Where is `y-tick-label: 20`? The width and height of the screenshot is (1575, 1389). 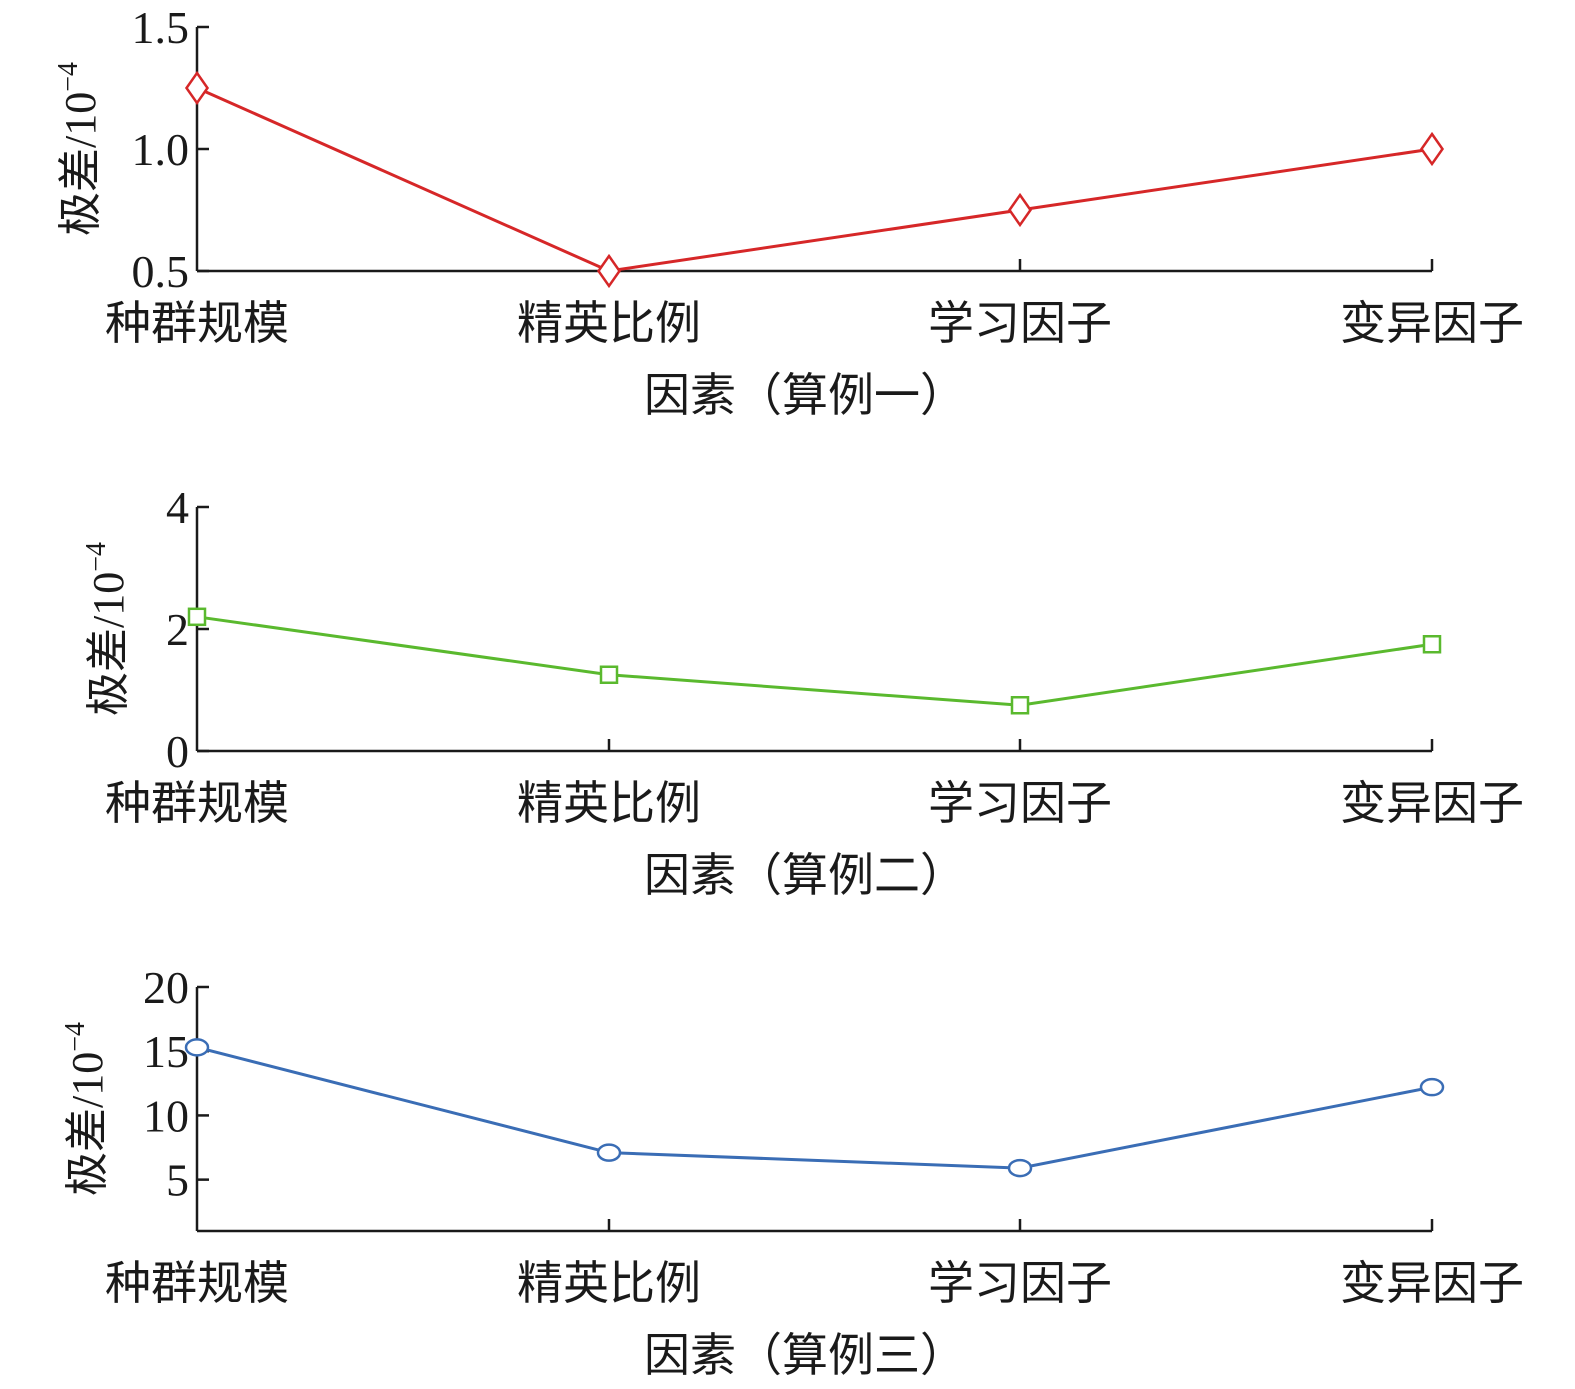 y-tick-label: 20 is located at coordinates (166, 987).